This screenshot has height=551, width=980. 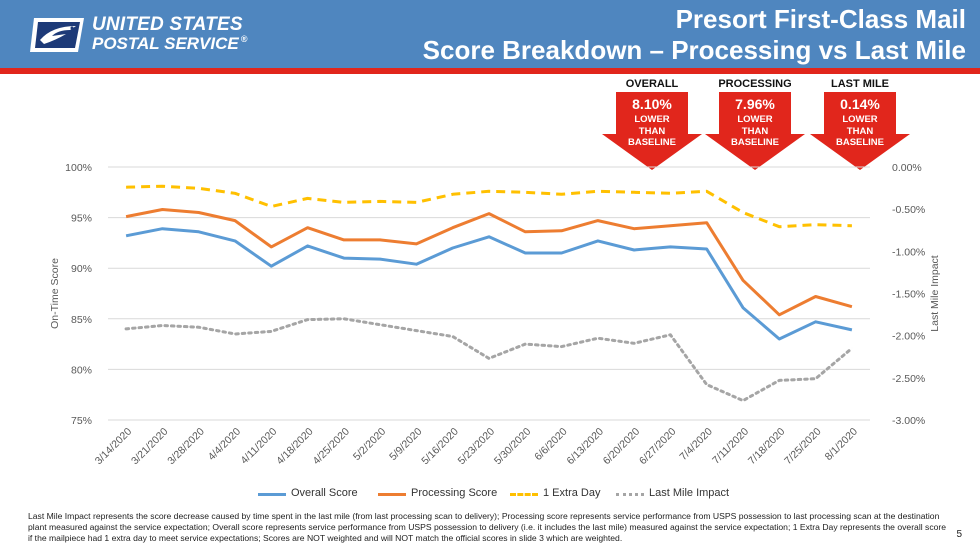 What do you see at coordinates (803, 447) in the screenshot?
I see `x-tick-label: 7/25/2020` at bounding box center [803, 447].